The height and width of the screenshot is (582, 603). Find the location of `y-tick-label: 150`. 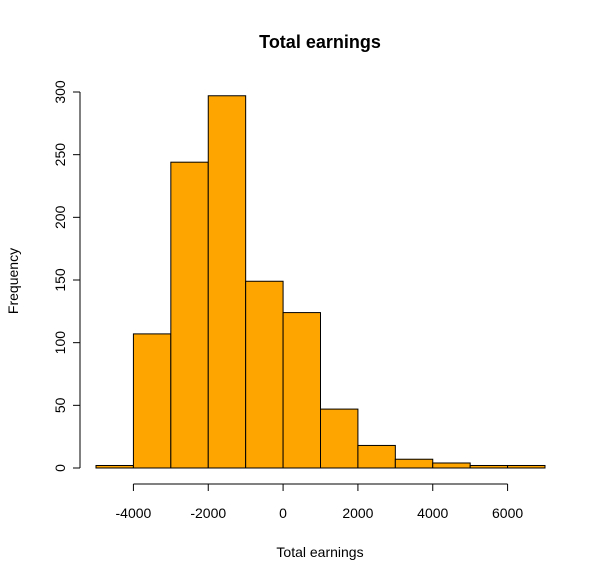

y-tick-label: 150 is located at coordinates (60, 280).